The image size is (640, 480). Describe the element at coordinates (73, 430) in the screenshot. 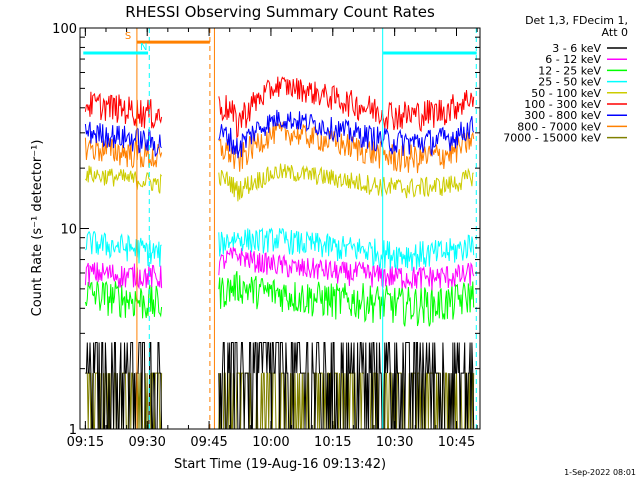

I see `y-tick-label: 1` at that location.